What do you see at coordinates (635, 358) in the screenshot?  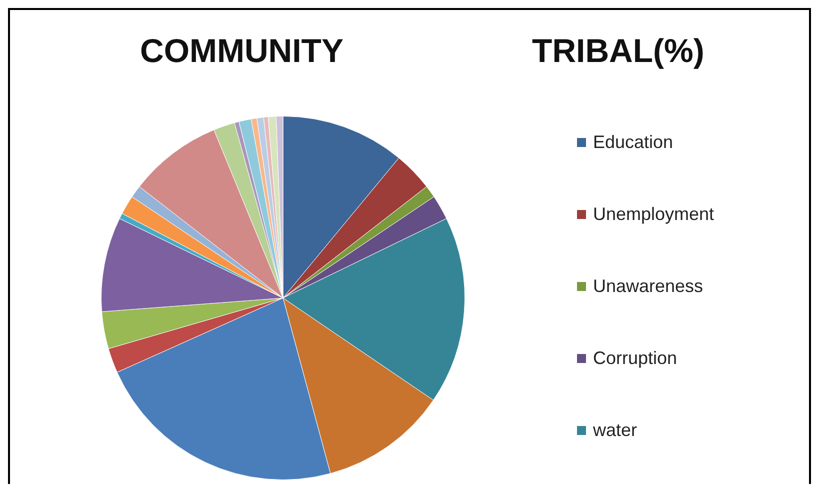 I see `legend-label: Corruption` at bounding box center [635, 358].